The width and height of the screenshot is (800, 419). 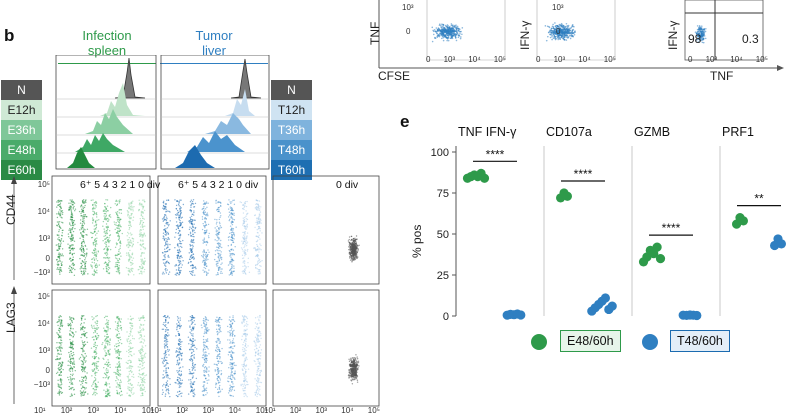 I want to click on condition-label: E36h, so click(x=21, y=130).